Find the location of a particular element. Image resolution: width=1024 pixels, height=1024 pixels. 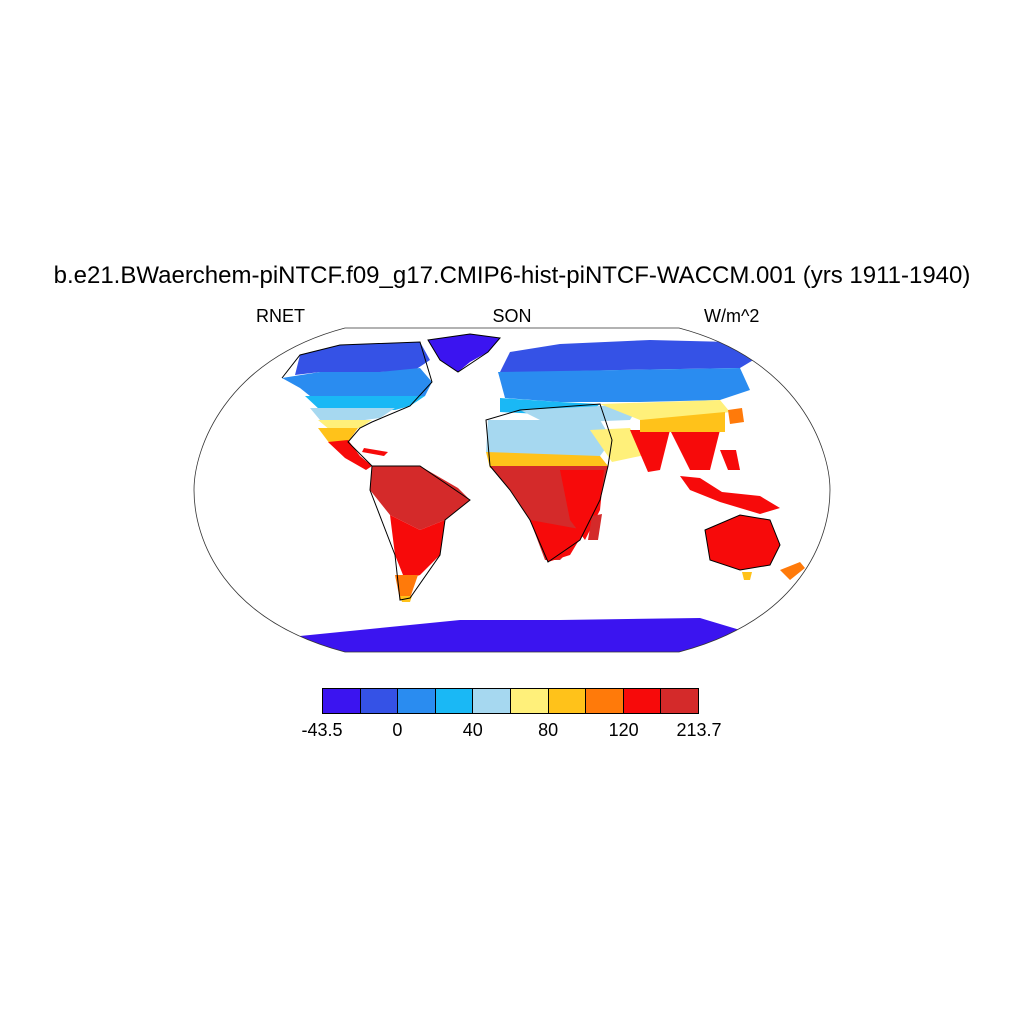

japan is located at coordinates (736, 416).